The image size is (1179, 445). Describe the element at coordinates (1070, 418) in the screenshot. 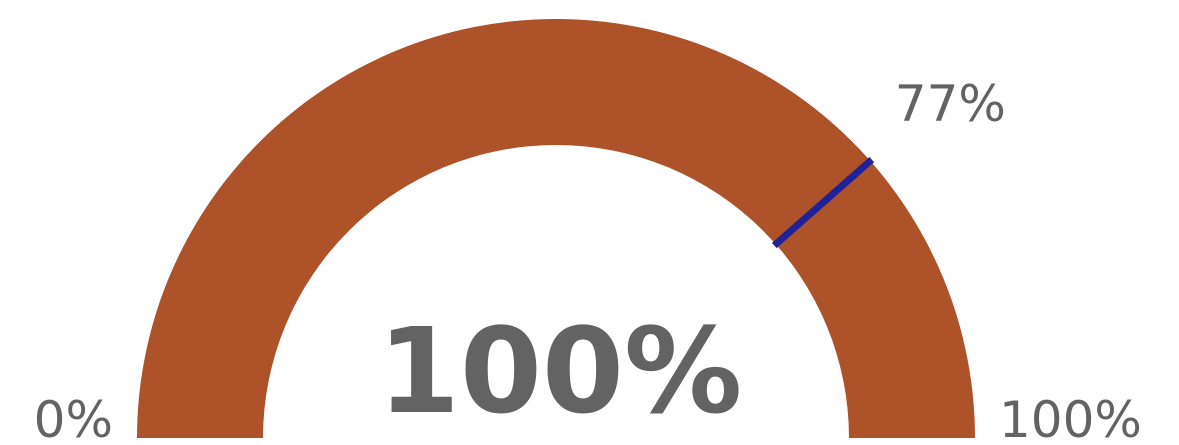

I see `gauge-max-label: 100%` at that location.